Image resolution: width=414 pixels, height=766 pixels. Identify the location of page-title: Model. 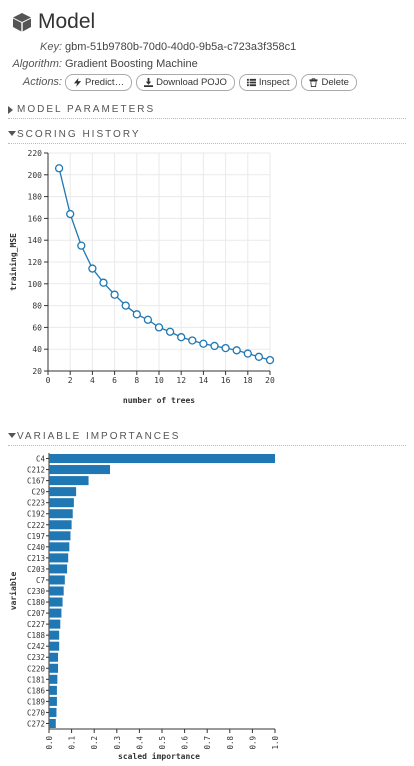
(53, 22).